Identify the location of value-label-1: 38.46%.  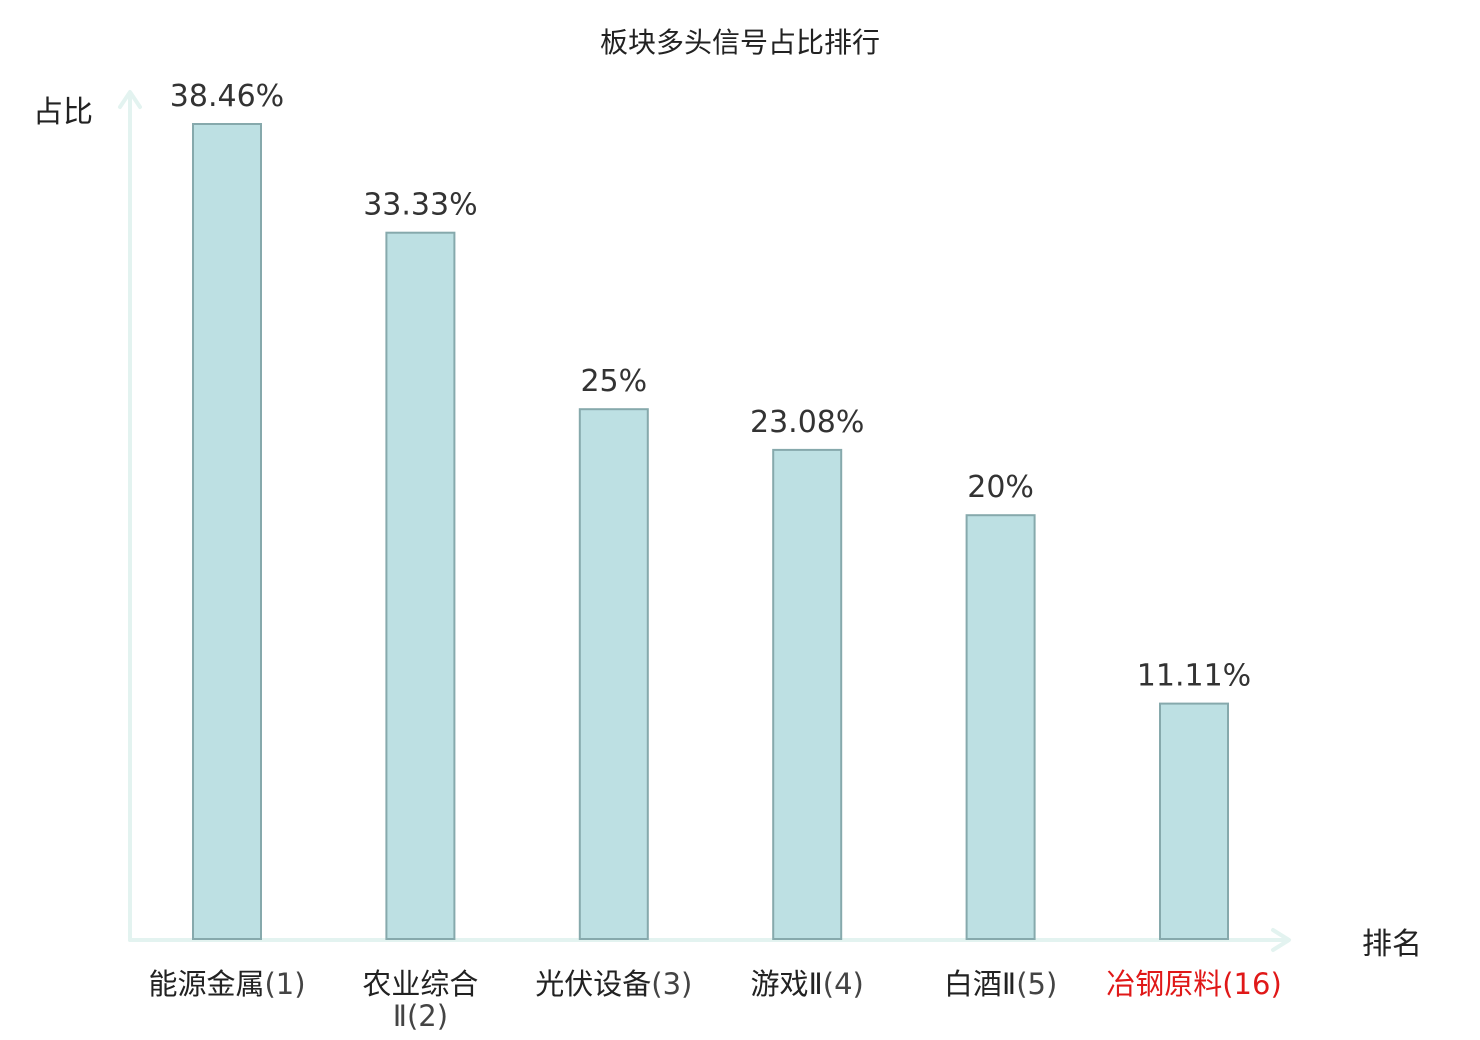
(227, 96).